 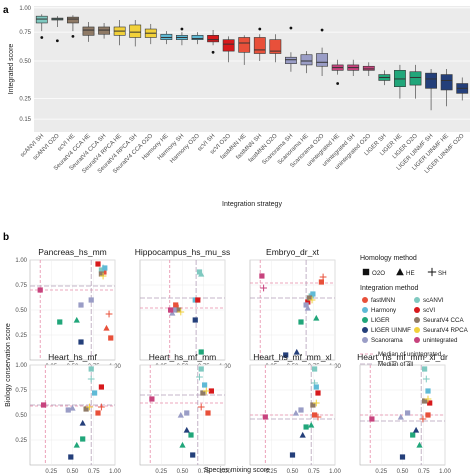 I want to click on legend-homology-item: SH, so click(x=442, y=273).